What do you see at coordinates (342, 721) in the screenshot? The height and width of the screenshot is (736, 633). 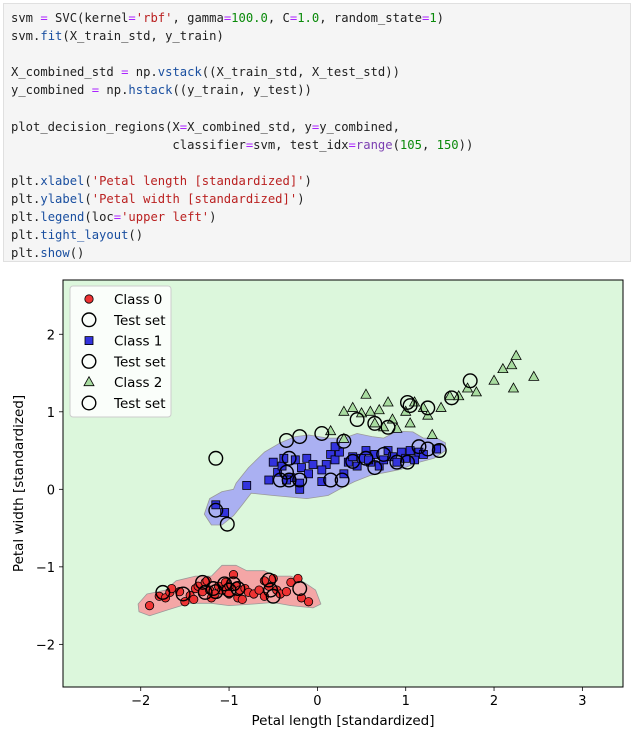 I see `x-axis-label: Petal length [standardized]` at bounding box center [342, 721].